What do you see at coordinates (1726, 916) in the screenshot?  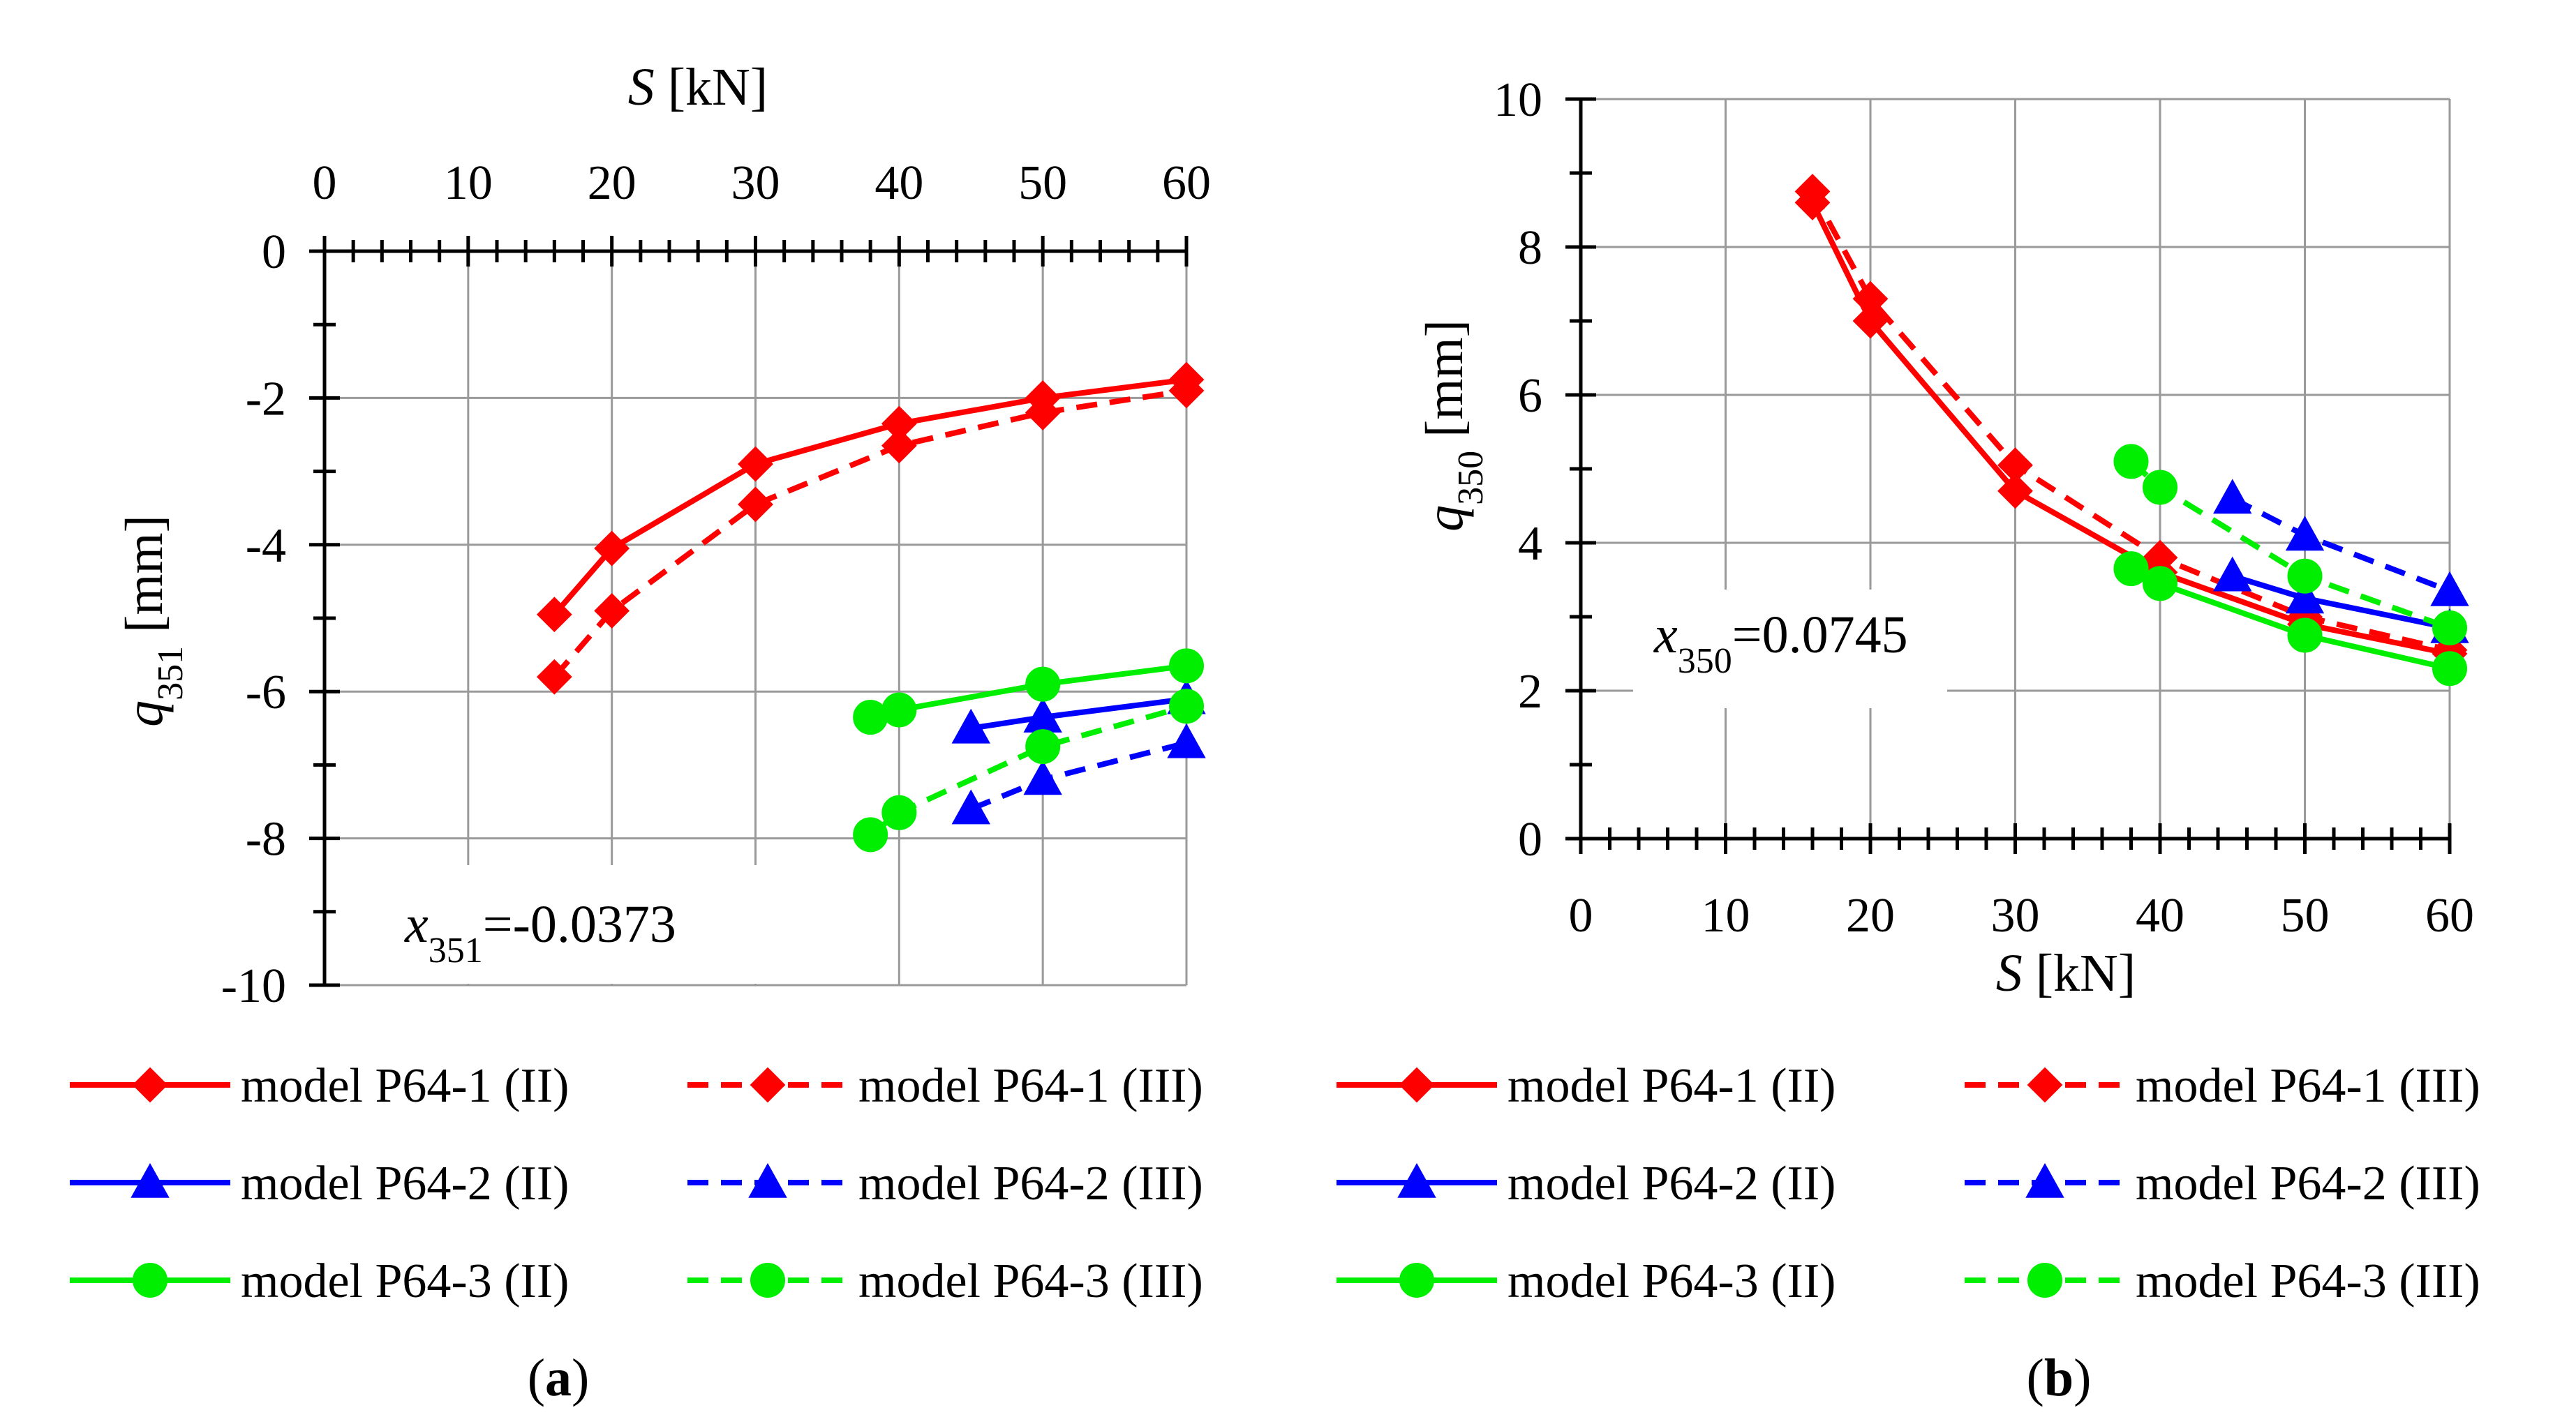 I see `x-tick-label: 10` at bounding box center [1726, 916].